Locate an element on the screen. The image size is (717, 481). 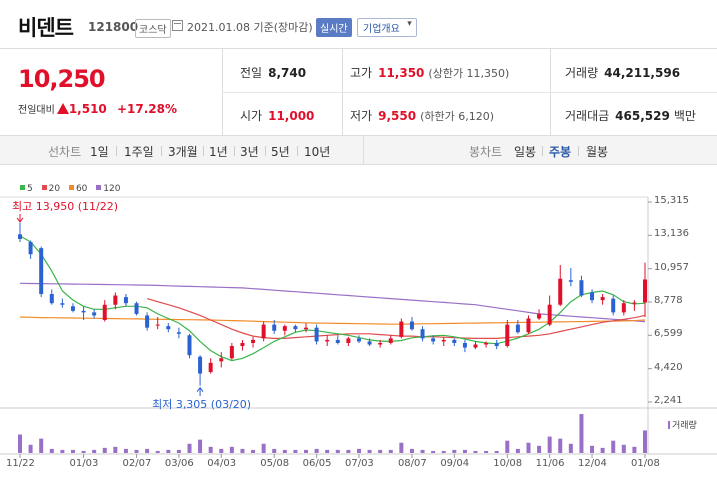
legend-ma60: 60 is located at coordinates (77, 189).